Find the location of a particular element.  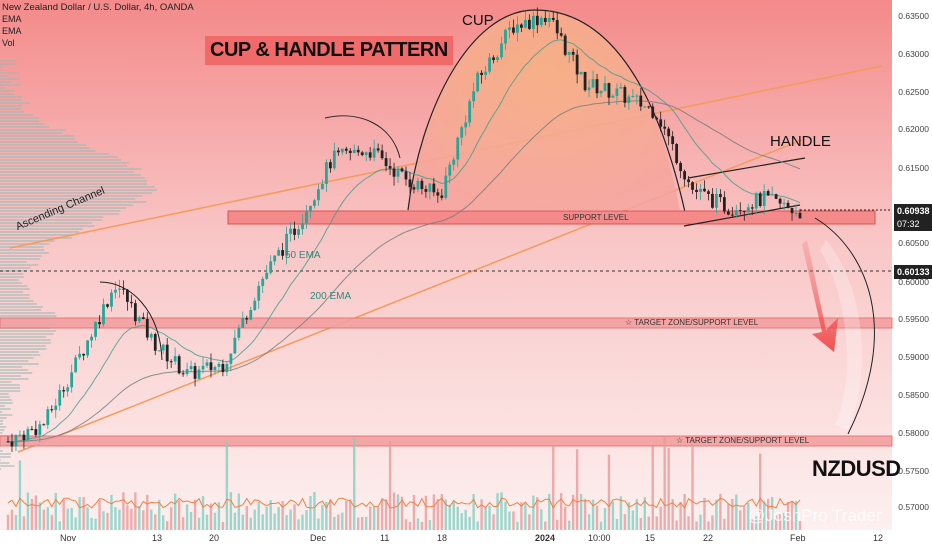

projection-shade is located at coordinates (841, 335).